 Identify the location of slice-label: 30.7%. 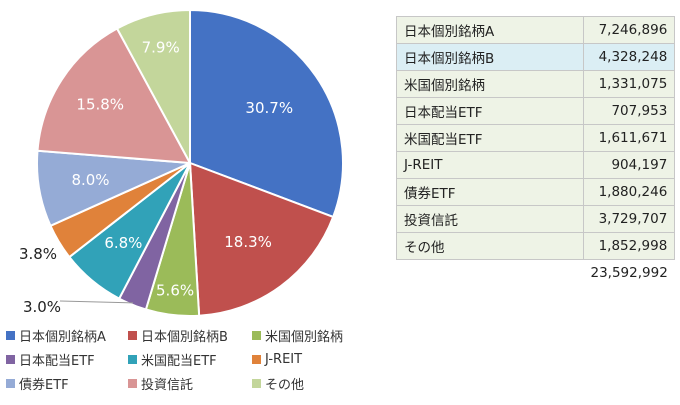
(269, 108).